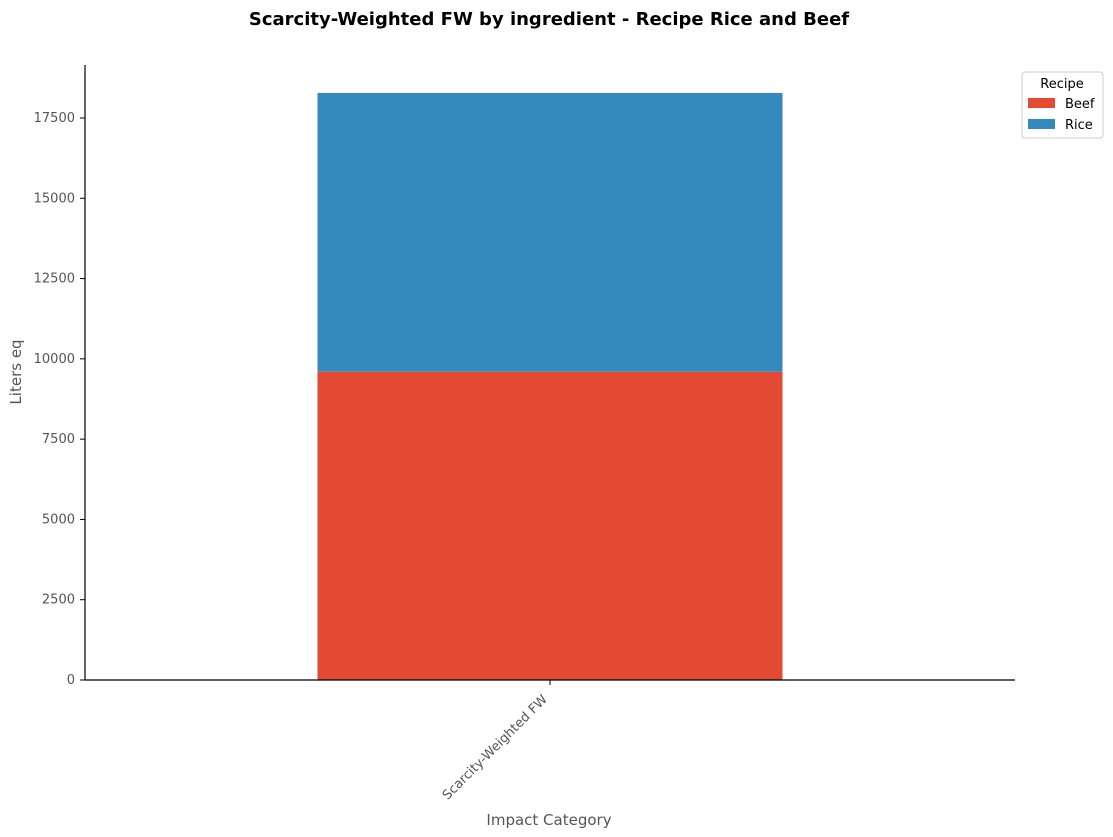 This screenshot has width=1113, height=837. I want to click on y-tick-label: 2500, so click(58, 600).